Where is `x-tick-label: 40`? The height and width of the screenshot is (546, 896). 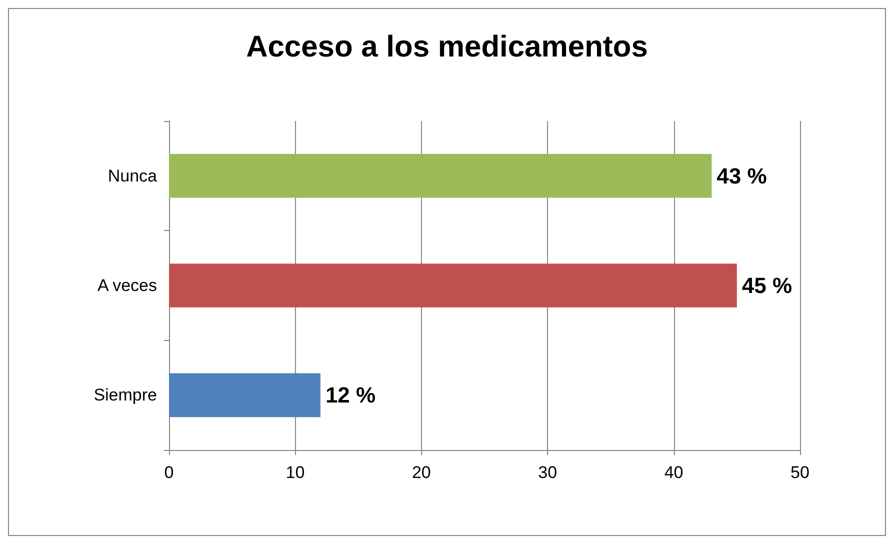
x-tick-label: 40 is located at coordinates (674, 472).